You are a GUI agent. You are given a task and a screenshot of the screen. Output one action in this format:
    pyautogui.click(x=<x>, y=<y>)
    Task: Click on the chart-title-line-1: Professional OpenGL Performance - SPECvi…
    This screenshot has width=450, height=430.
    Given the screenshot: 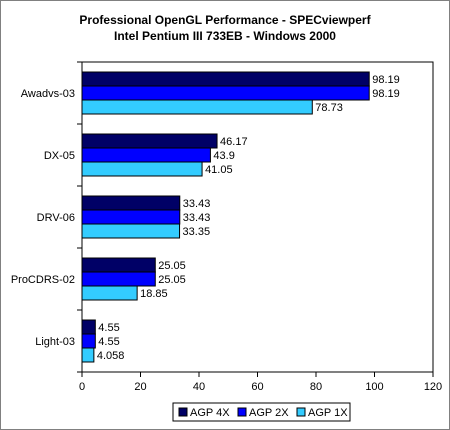 What is the action you would take?
    pyautogui.click(x=225, y=20)
    